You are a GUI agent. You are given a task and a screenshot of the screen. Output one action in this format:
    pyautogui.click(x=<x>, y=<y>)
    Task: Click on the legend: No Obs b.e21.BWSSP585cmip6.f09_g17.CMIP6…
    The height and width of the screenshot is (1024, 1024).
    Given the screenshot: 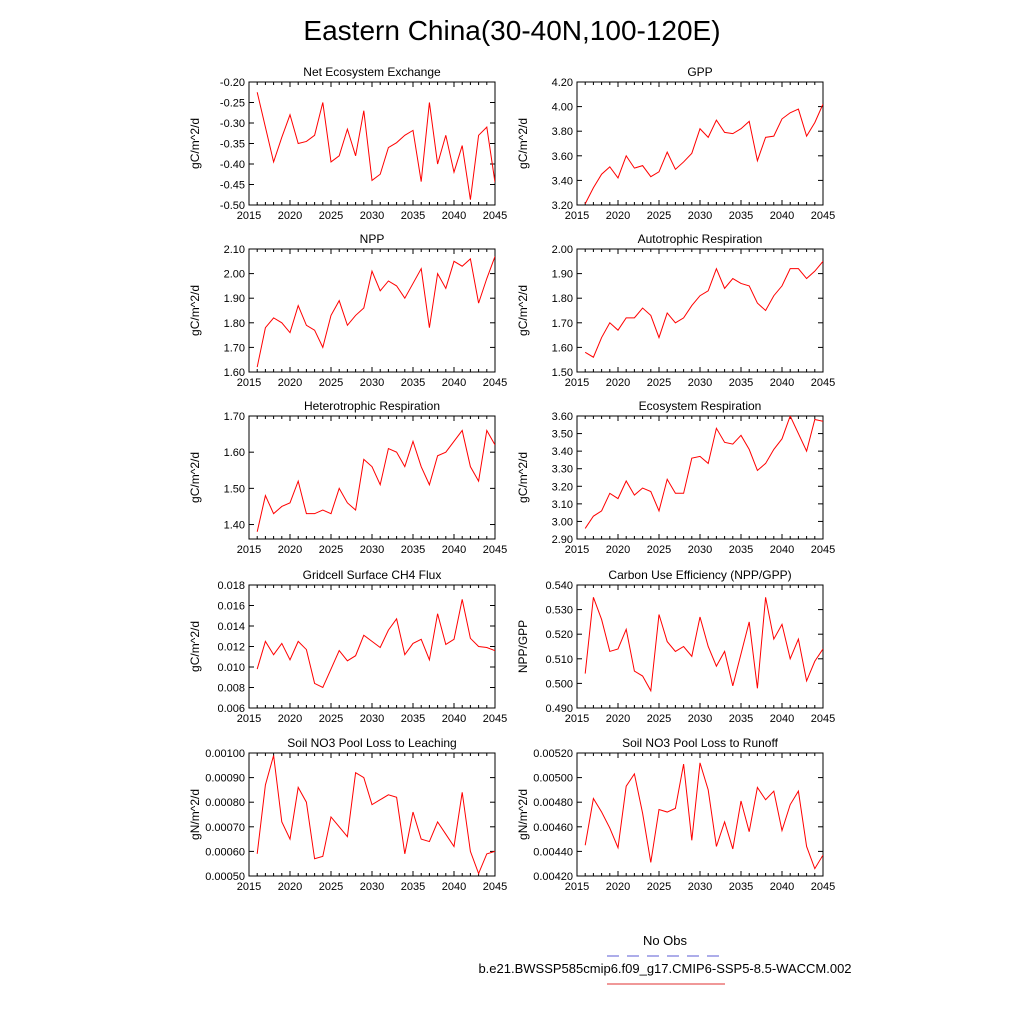 What is the action you would take?
    pyautogui.click(x=665, y=959)
    